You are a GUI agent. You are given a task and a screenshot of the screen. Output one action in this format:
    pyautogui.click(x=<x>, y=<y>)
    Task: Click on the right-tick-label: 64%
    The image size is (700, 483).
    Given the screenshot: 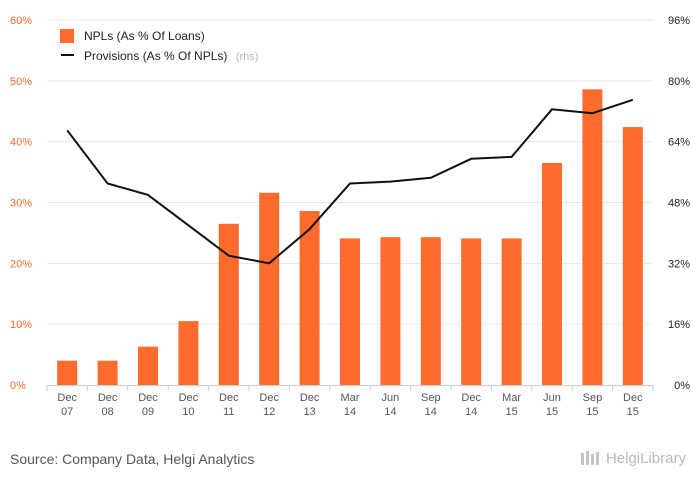 What is the action you would take?
    pyautogui.click(x=679, y=143)
    